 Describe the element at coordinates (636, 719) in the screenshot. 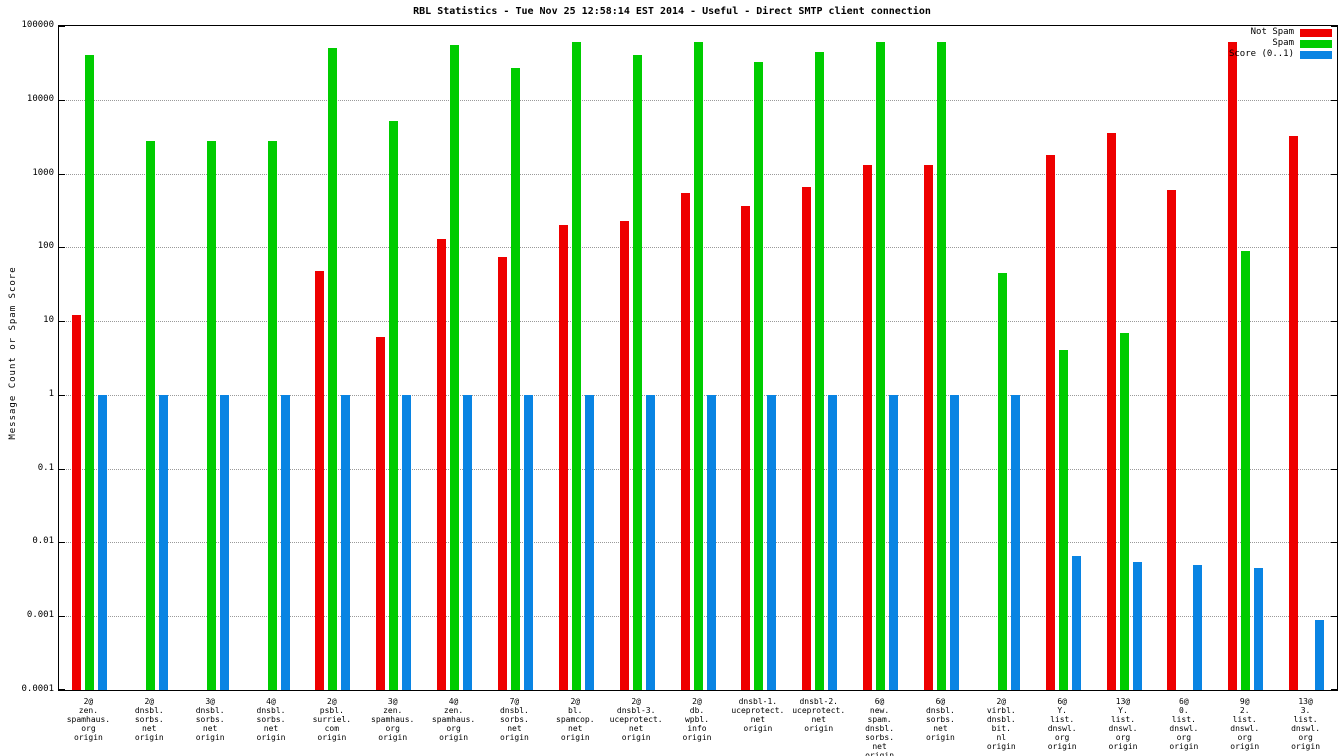

I see `x-tick-label: 2@ dnsbl-3. uceprotect. net origin` at that location.